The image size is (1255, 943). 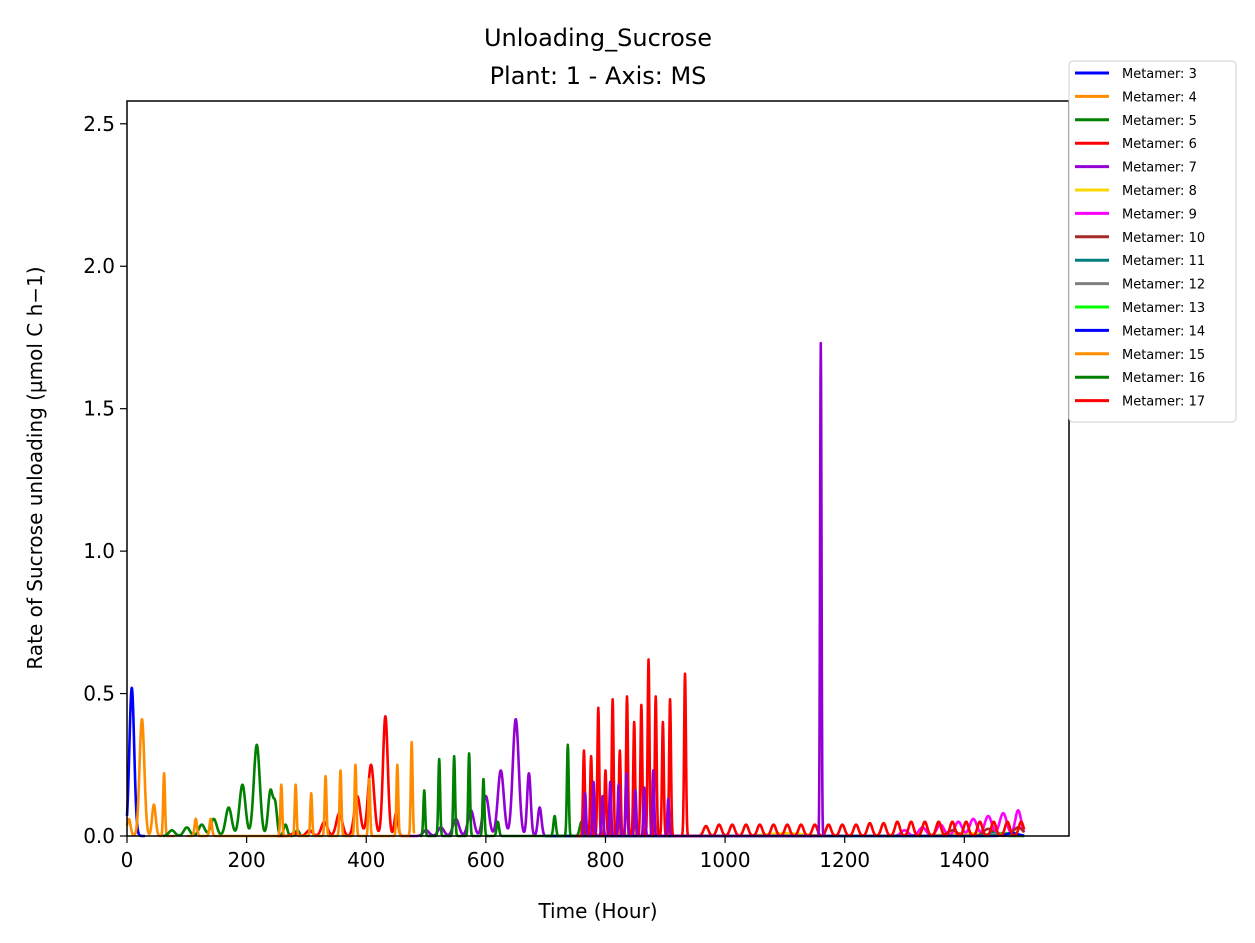 What do you see at coordinates (598, 76) in the screenshot?
I see `chart-subtitle: Plant: 1 - Axis: MS` at bounding box center [598, 76].